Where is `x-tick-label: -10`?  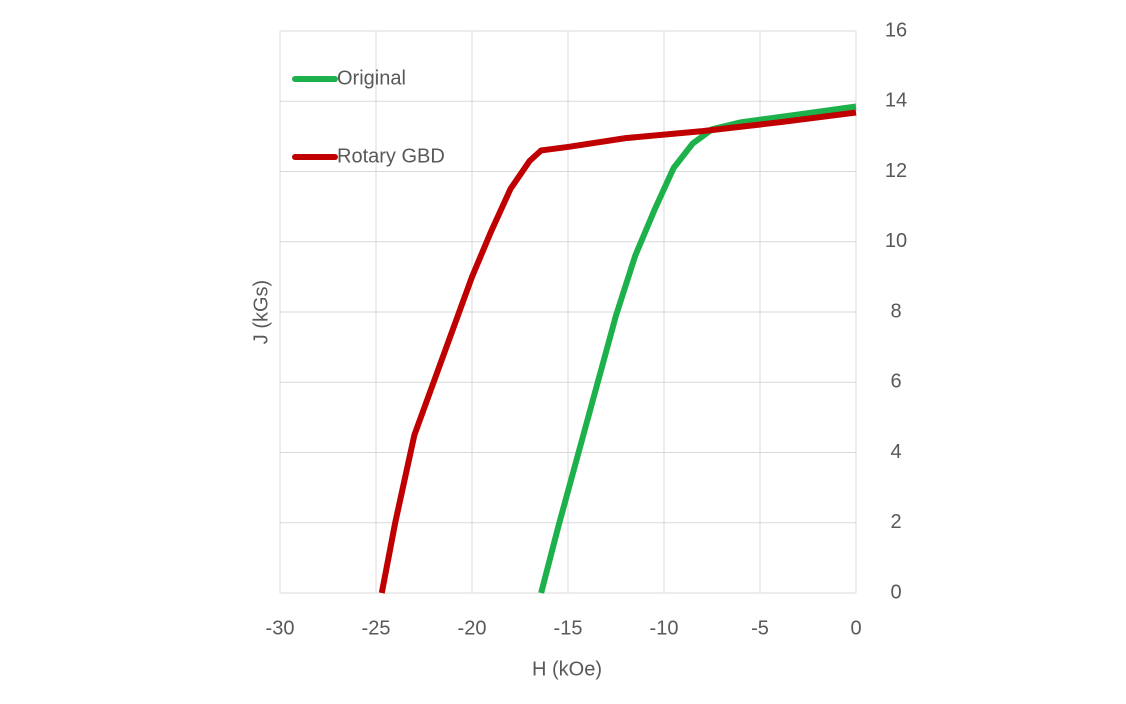
x-tick-label: -10 is located at coordinates (664, 628).